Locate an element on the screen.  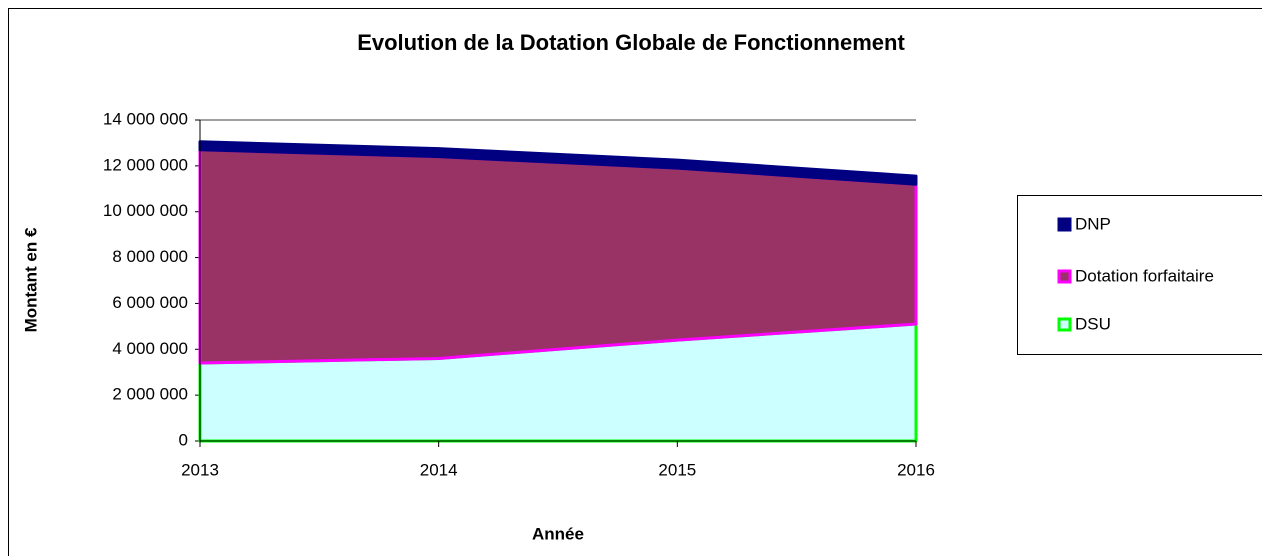
y-tick-label: 12 000 000 is located at coordinates (145, 164).